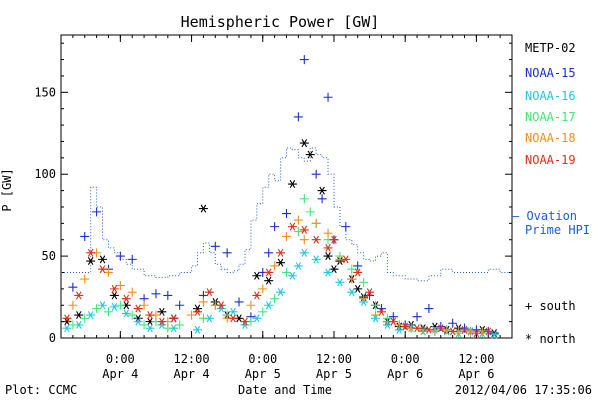  I want to click on legend-noaa-18: NOAA-18, so click(550, 138).